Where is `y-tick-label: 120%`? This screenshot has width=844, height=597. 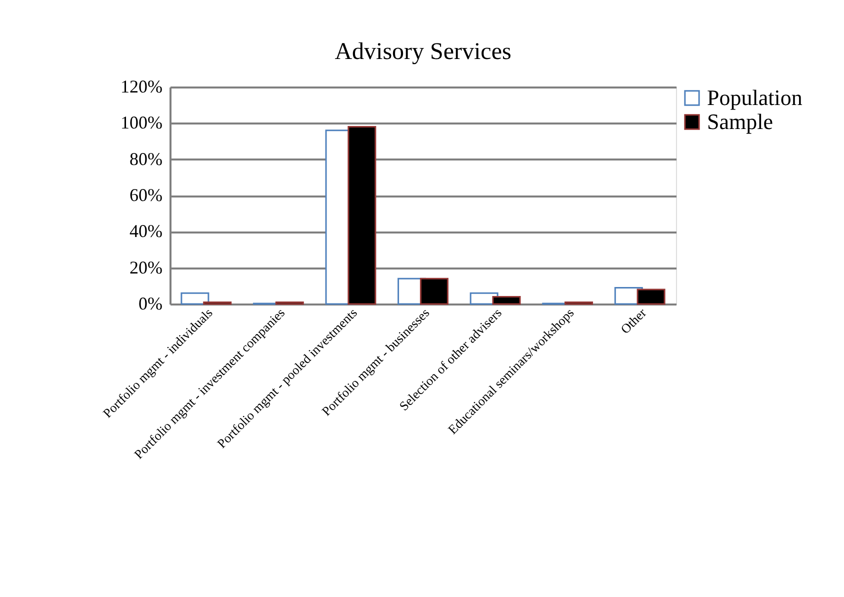 y-tick-label: 120% is located at coordinates (141, 86).